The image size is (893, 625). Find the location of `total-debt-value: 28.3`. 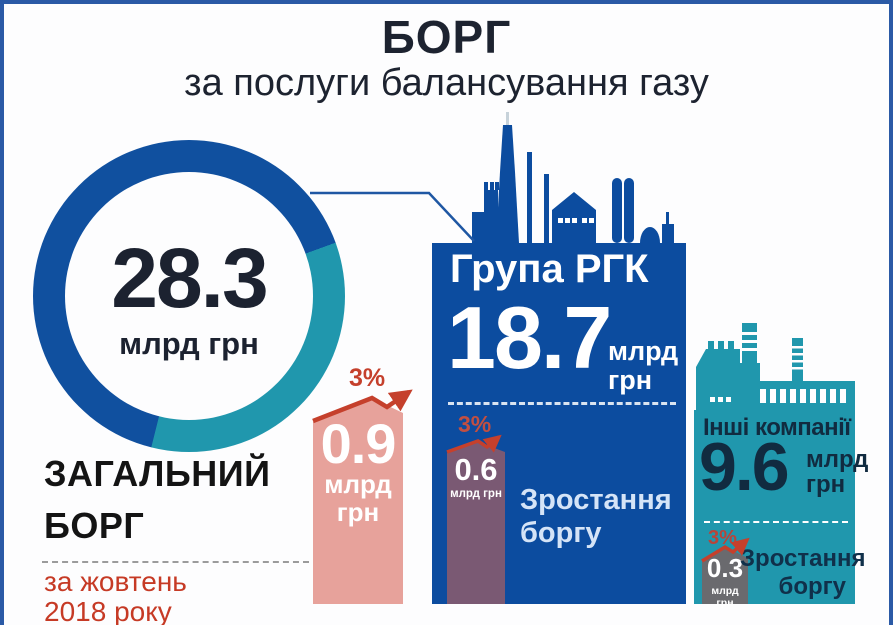

total-debt-value: 28.3 is located at coordinates (189, 278).